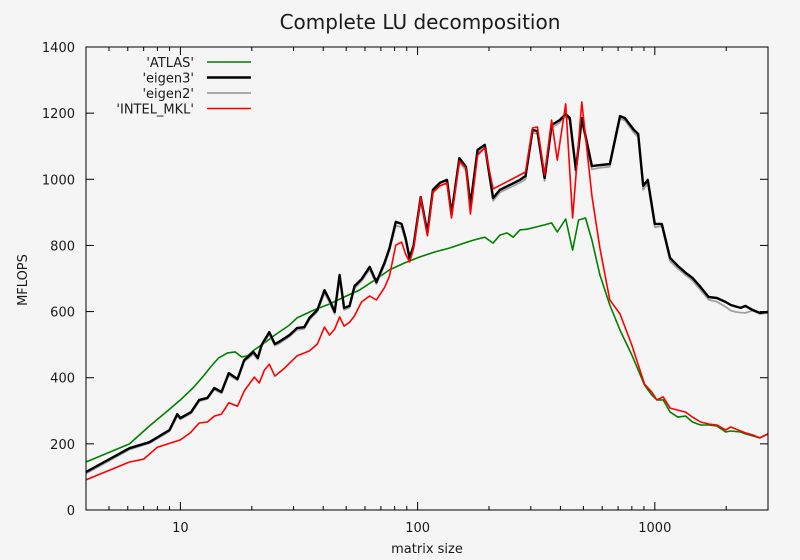  What do you see at coordinates (23, 280) in the screenshot?
I see `y-axis-label: MFLOPS` at bounding box center [23, 280].